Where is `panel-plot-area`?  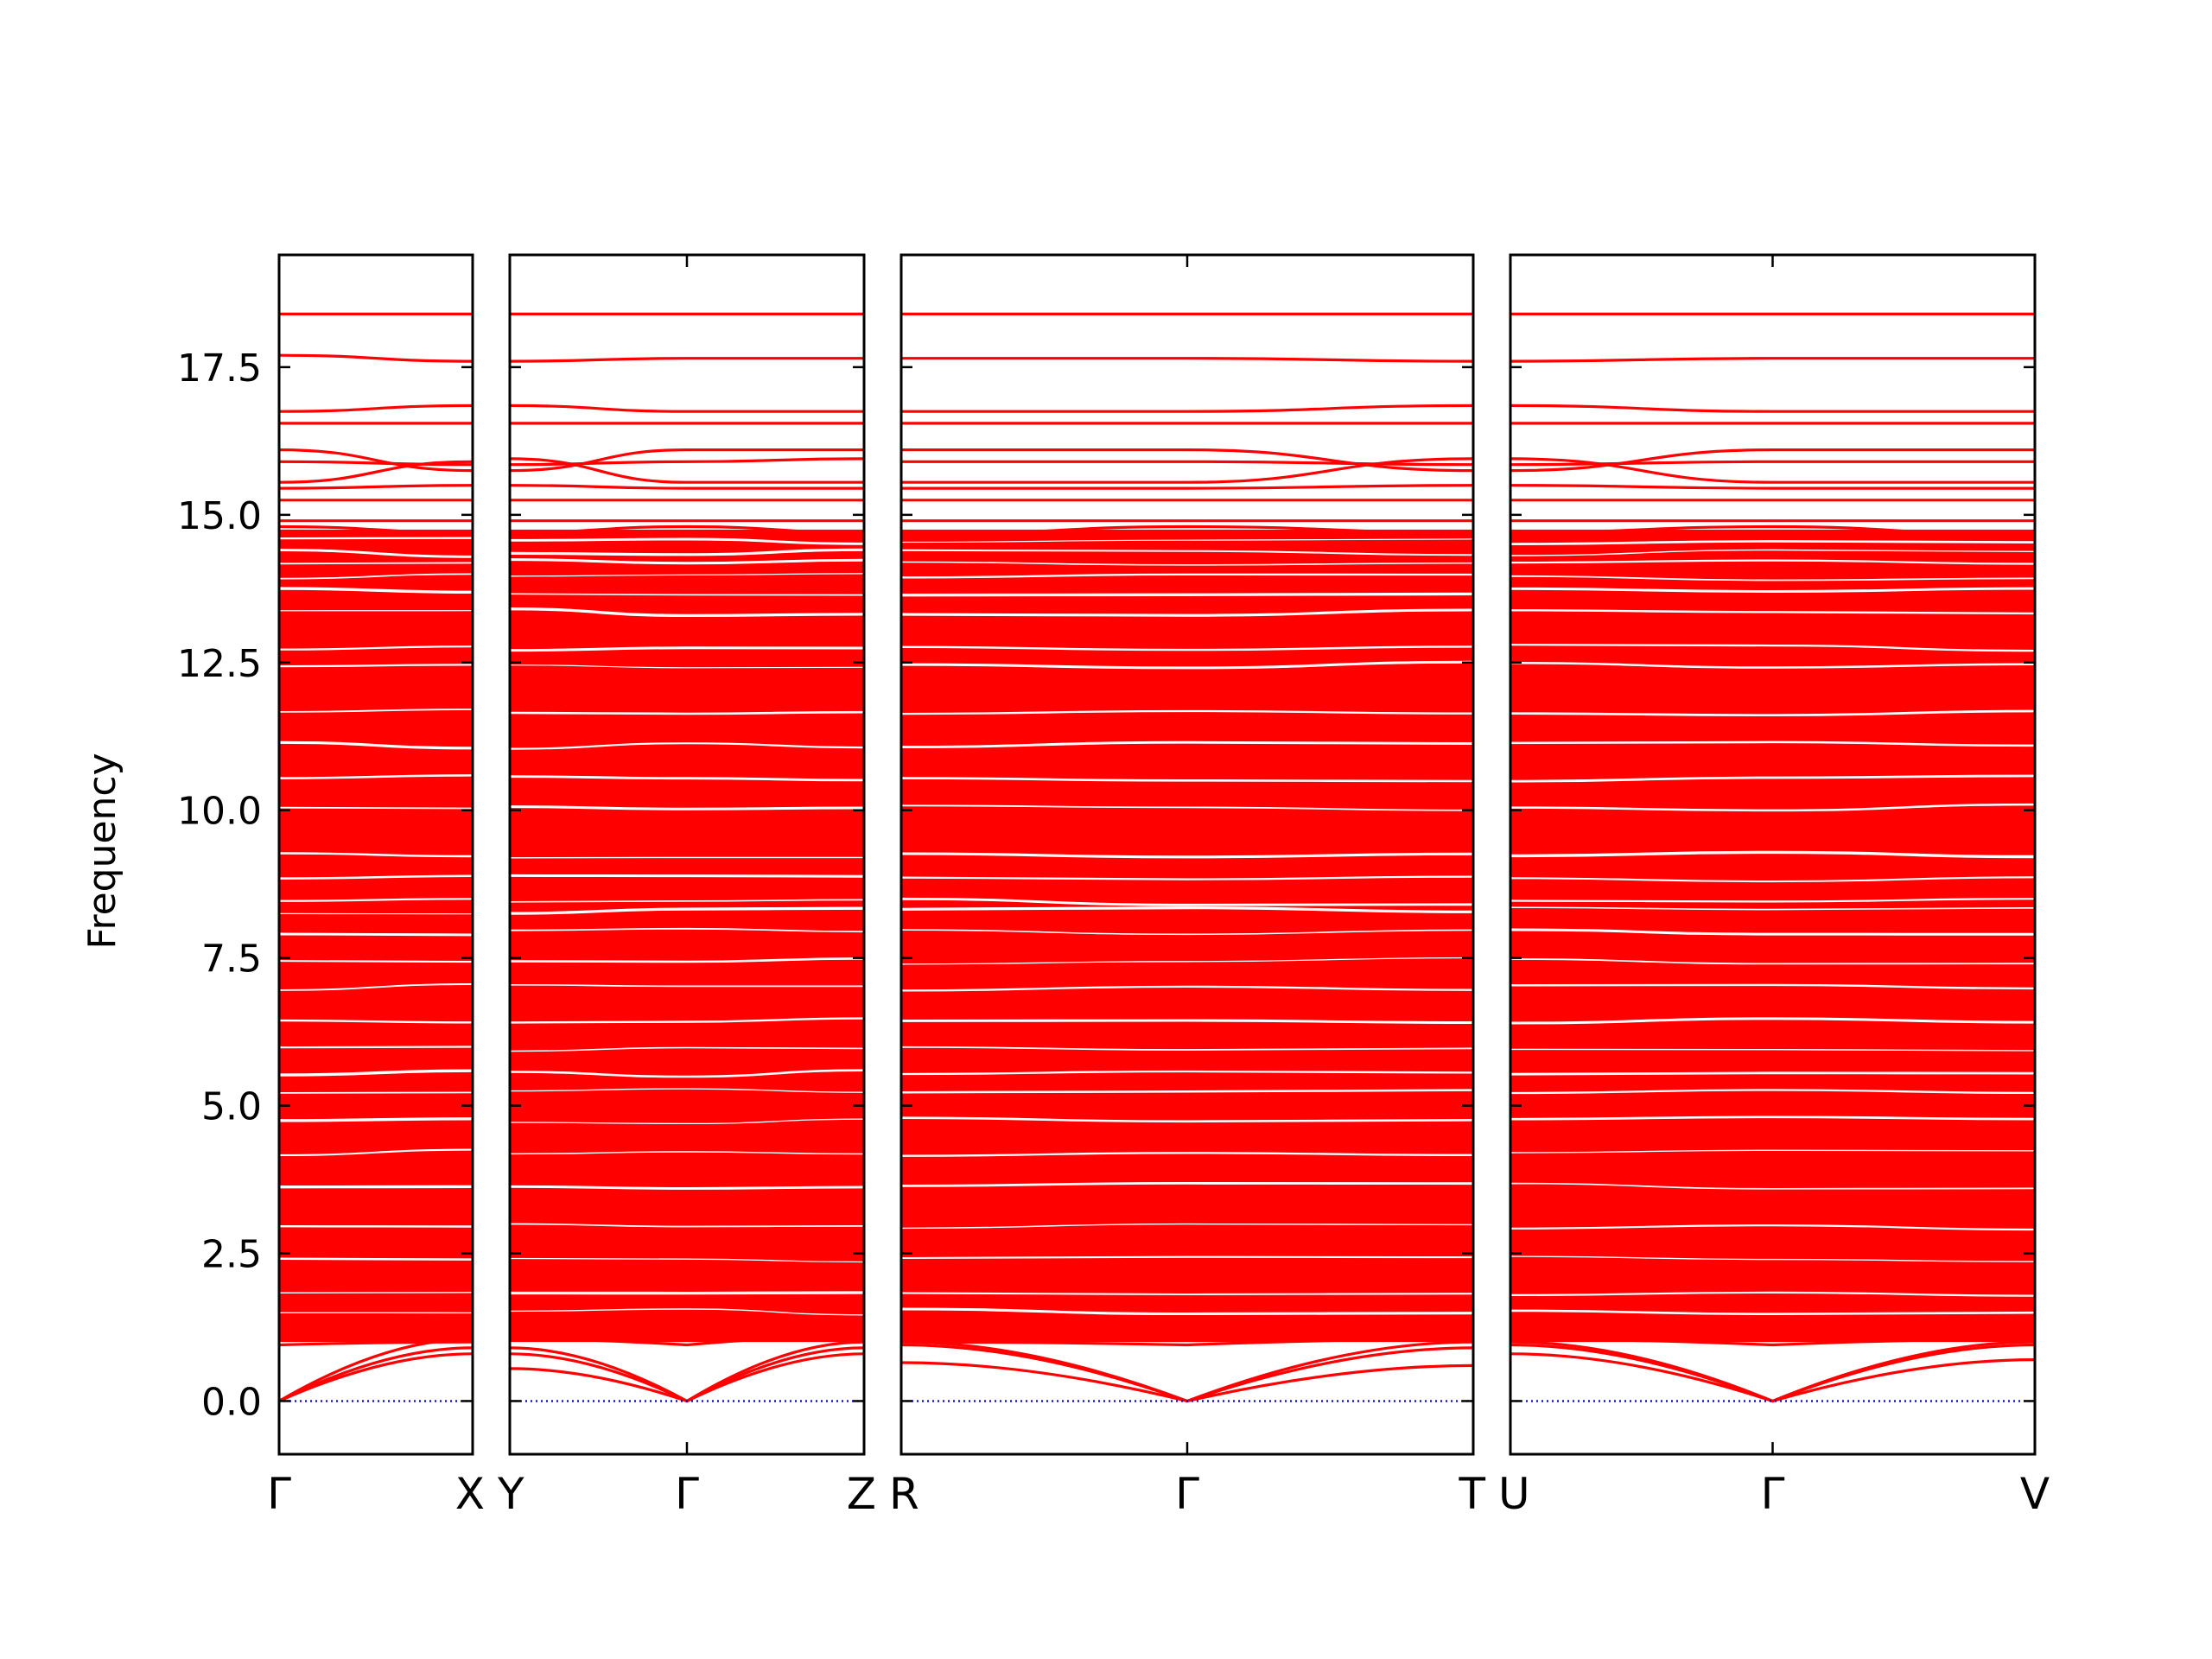
panel-plot-area is located at coordinates (376, 857).